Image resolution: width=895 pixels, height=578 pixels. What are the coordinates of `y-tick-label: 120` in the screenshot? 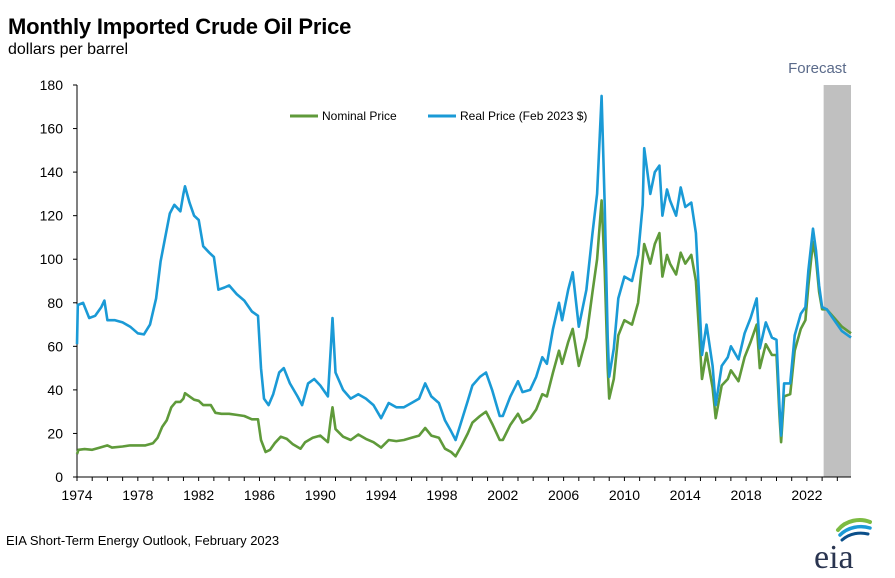 It's located at (52, 216).